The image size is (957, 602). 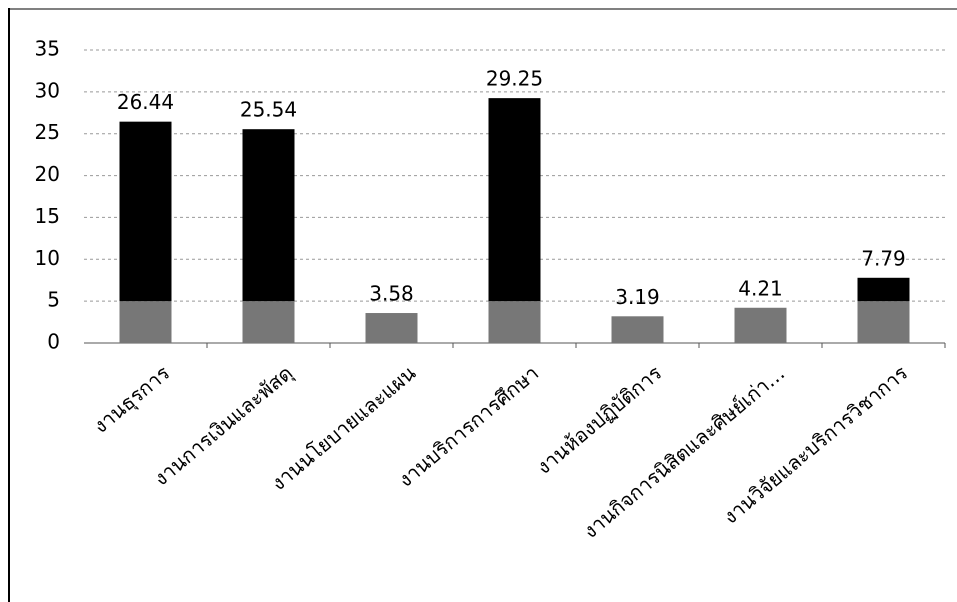 What do you see at coordinates (47, 258) in the screenshot?
I see `y-tick-label: 10` at bounding box center [47, 258].